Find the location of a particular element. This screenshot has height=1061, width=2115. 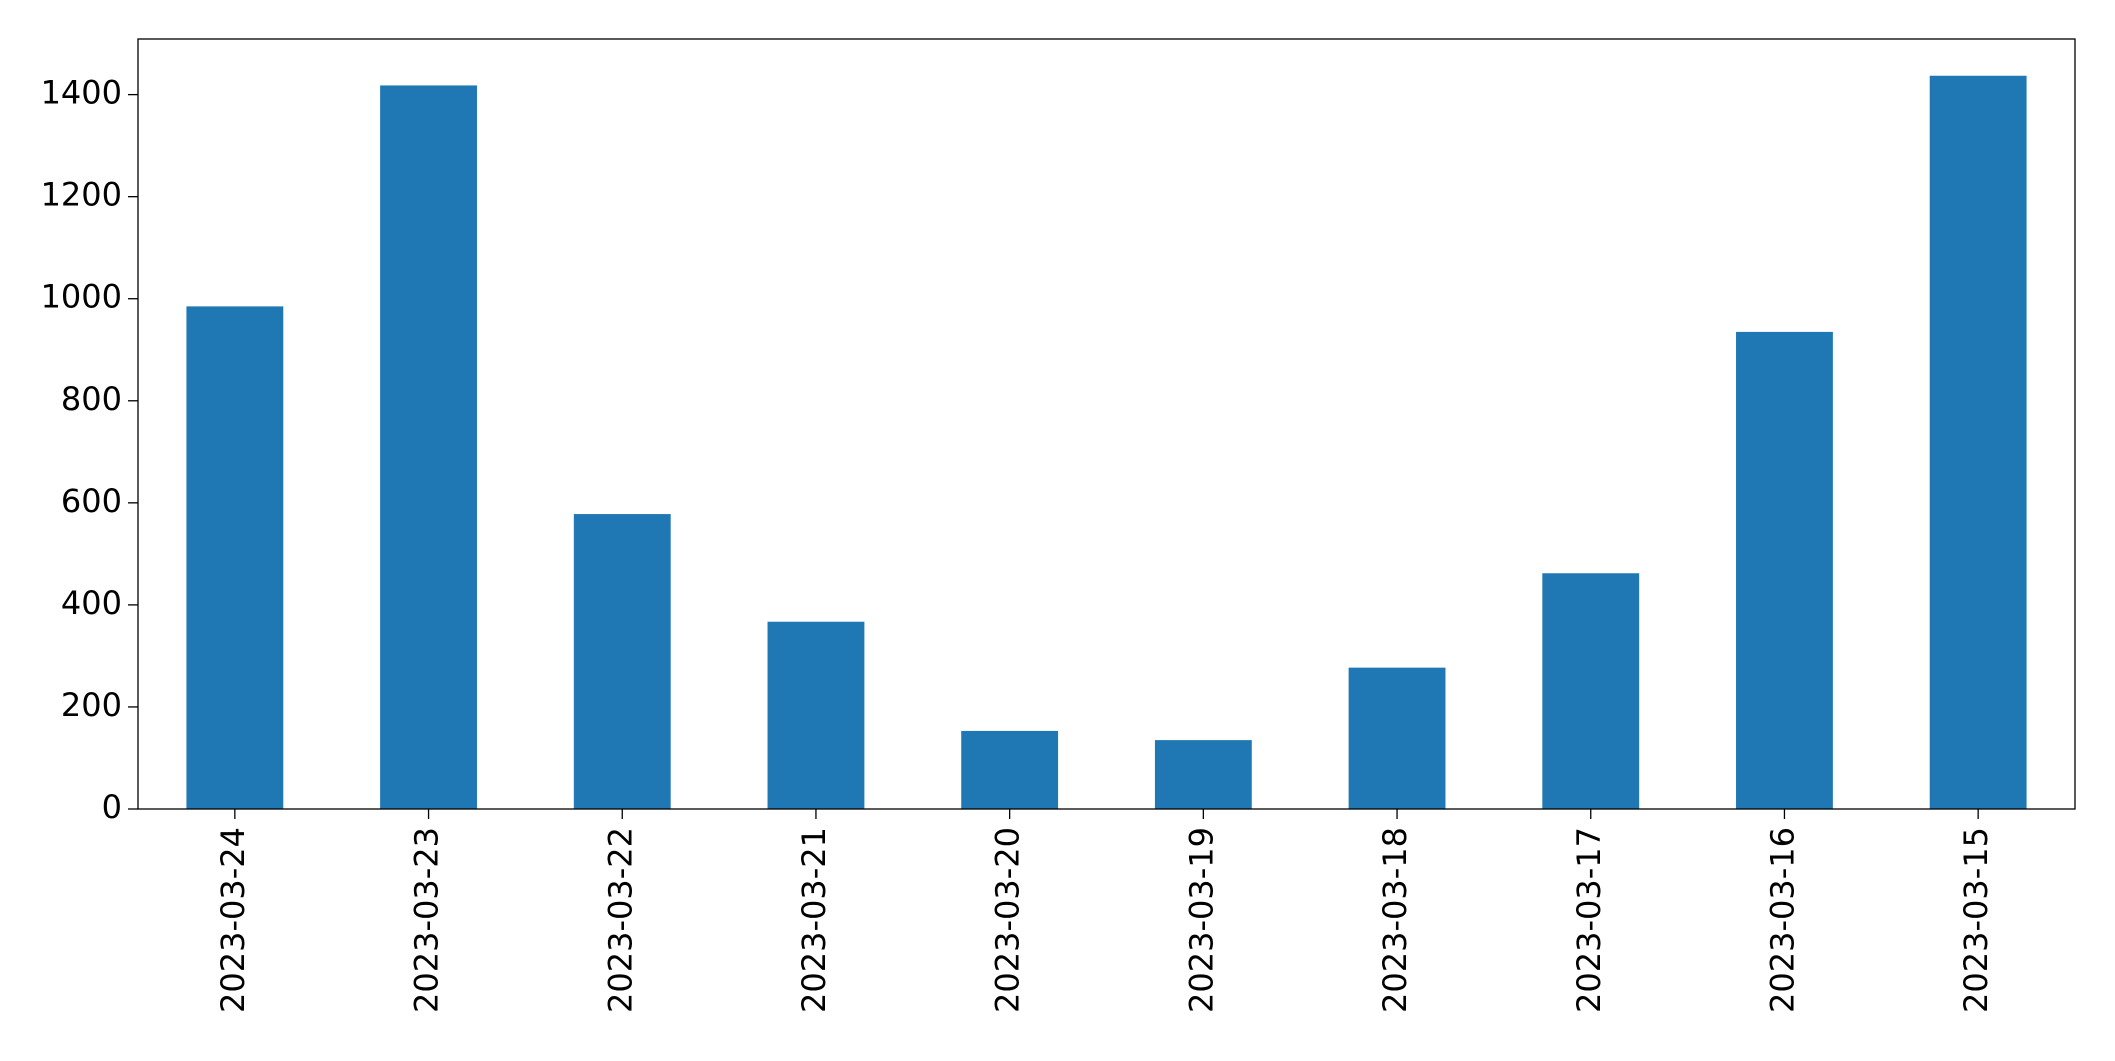

y-tick-label: 200 is located at coordinates (91, 705).